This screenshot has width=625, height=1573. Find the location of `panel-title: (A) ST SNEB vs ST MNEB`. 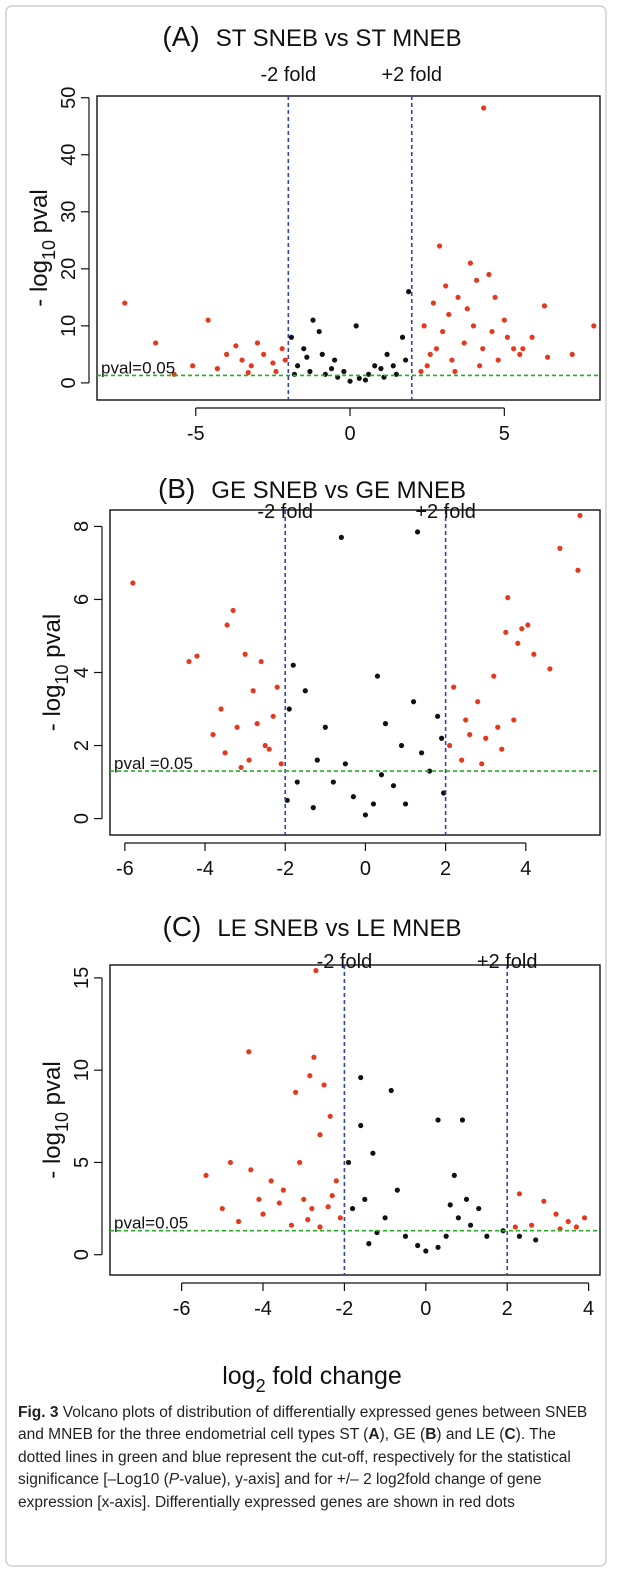

panel-title: (A) ST SNEB vs ST MNEB is located at coordinates (311, 36).